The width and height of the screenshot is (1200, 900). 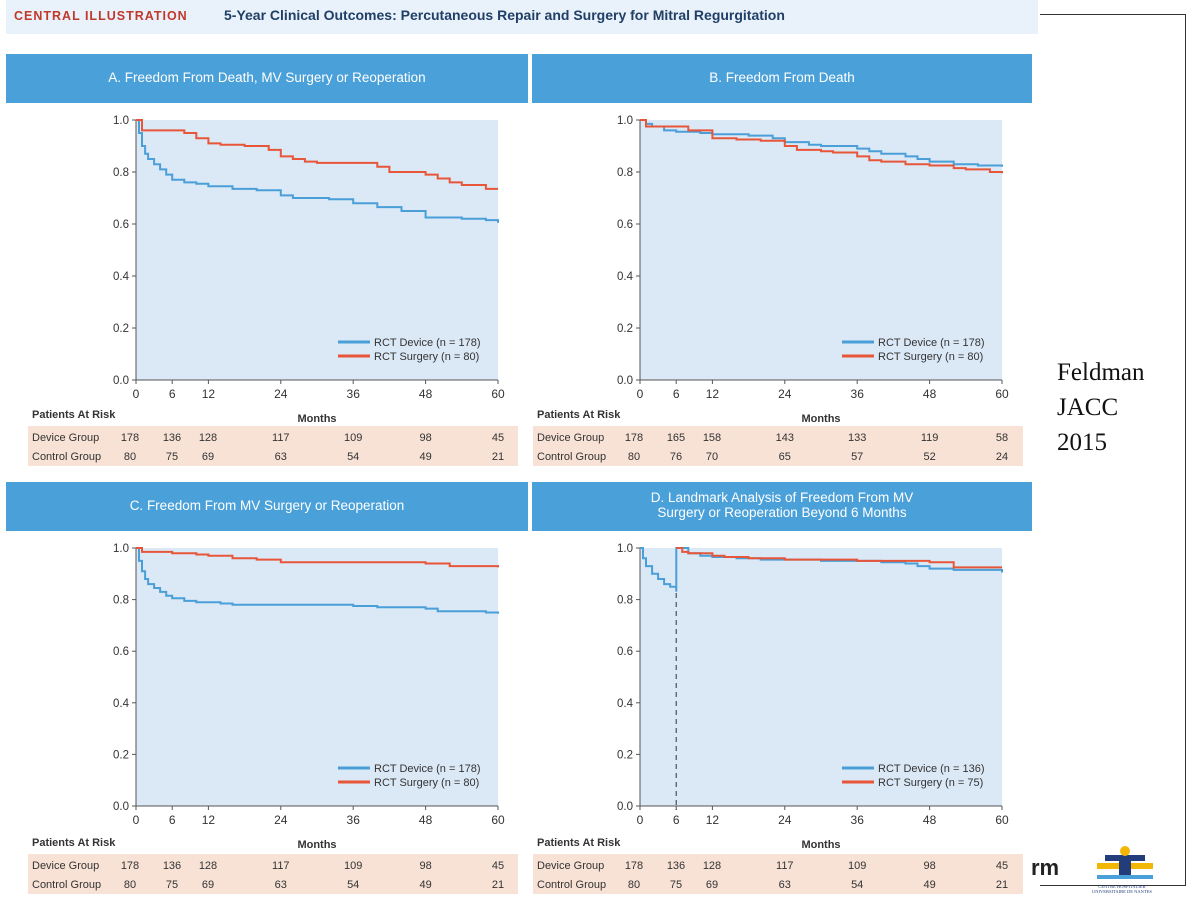 What do you see at coordinates (121, 549) in the screenshot?
I see `panel-c-y-tick-label: 1.0` at bounding box center [121, 549].